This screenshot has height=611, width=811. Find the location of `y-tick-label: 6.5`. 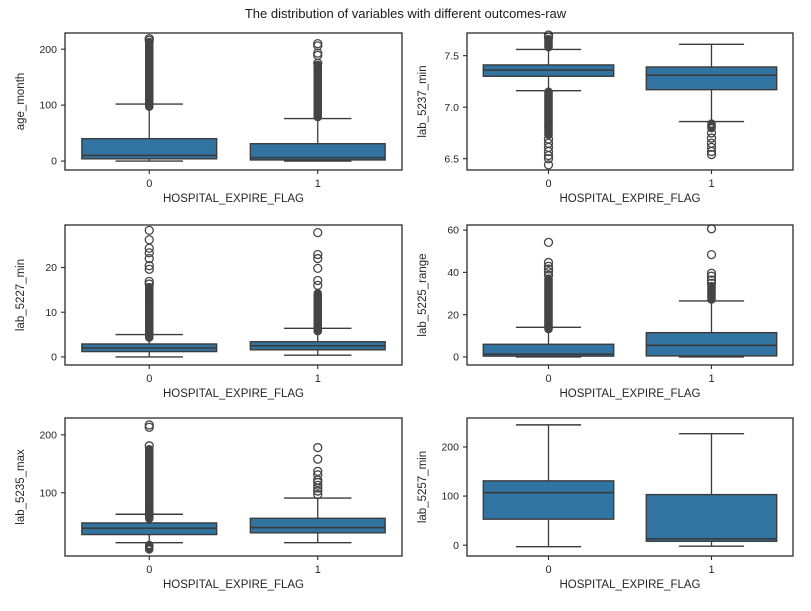

y-tick-label: 6.5 is located at coordinates (451, 159).